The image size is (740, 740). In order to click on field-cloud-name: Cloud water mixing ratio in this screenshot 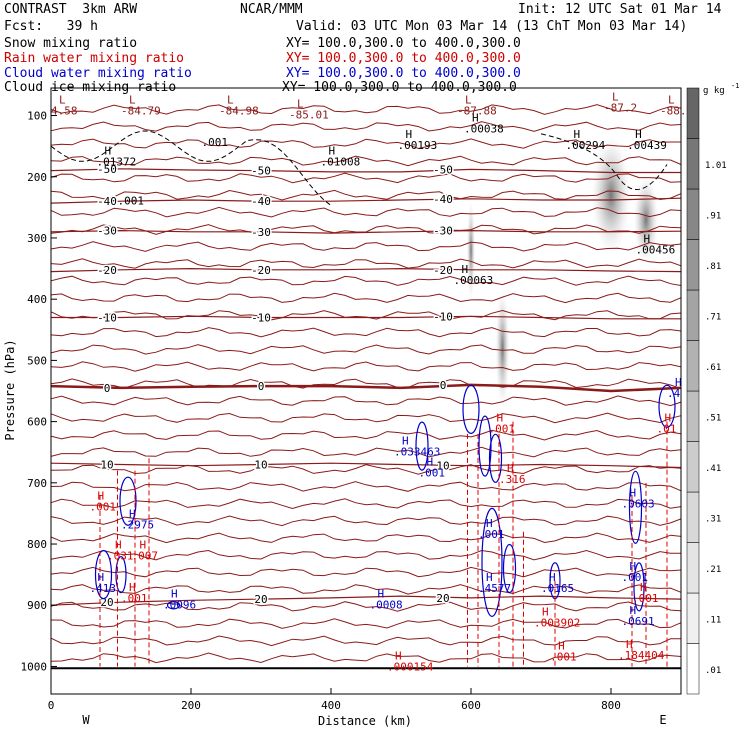, I will do `click(98, 73)`.